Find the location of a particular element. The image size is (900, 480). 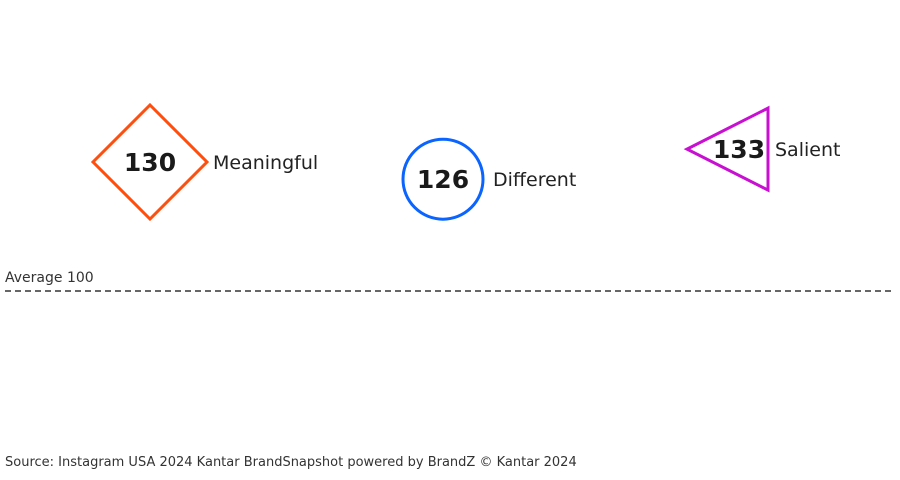

triangle-marker is located at coordinates (726, 149).